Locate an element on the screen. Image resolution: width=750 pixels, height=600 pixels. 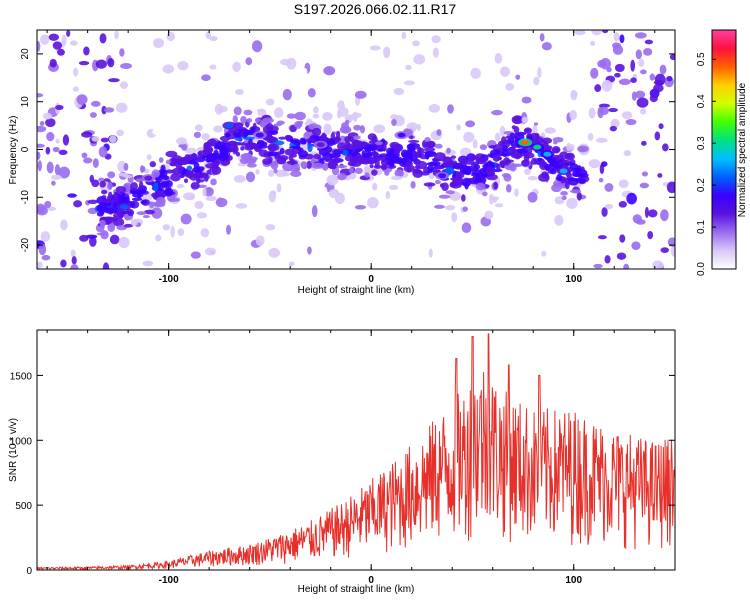
snr-ytick-label: 500 is located at coordinates (23, 506).